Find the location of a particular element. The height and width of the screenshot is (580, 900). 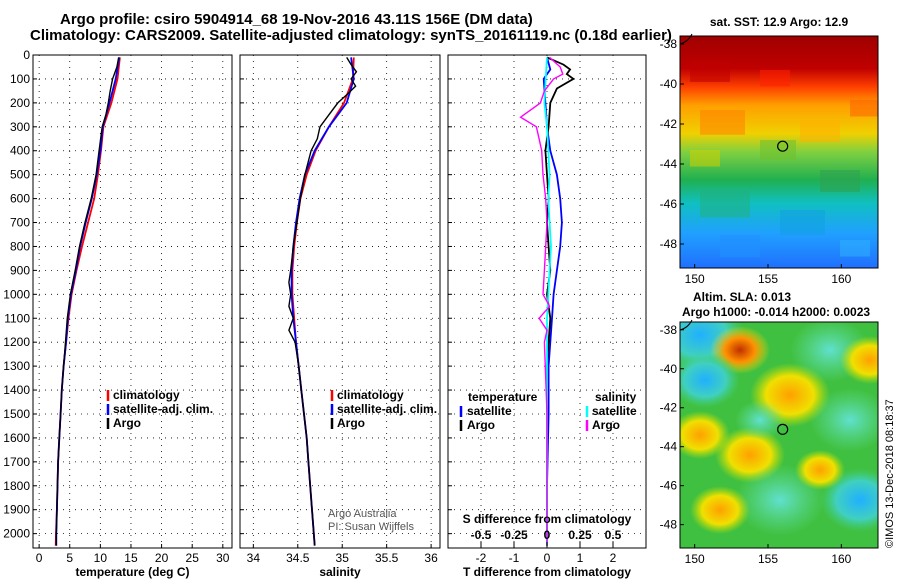

y-tick-label: 900 is located at coordinates (20, 270).